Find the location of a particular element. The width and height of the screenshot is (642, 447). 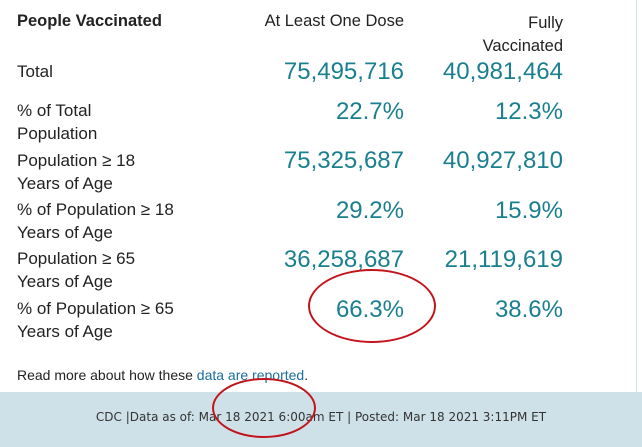

annotation-circle-date is located at coordinates (264, 408).